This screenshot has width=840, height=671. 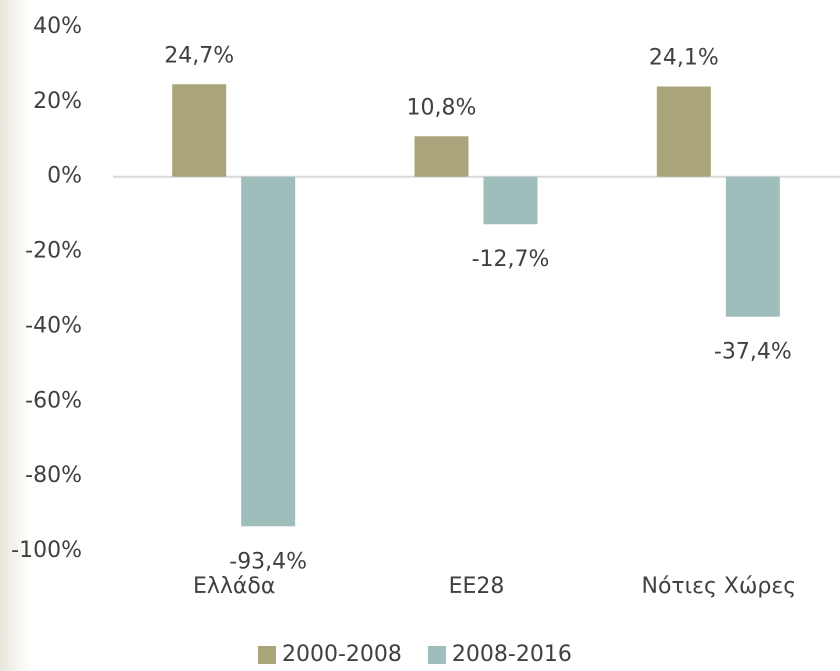 I want to click on y-tick-label: -40%, so click(x=53, y=325).